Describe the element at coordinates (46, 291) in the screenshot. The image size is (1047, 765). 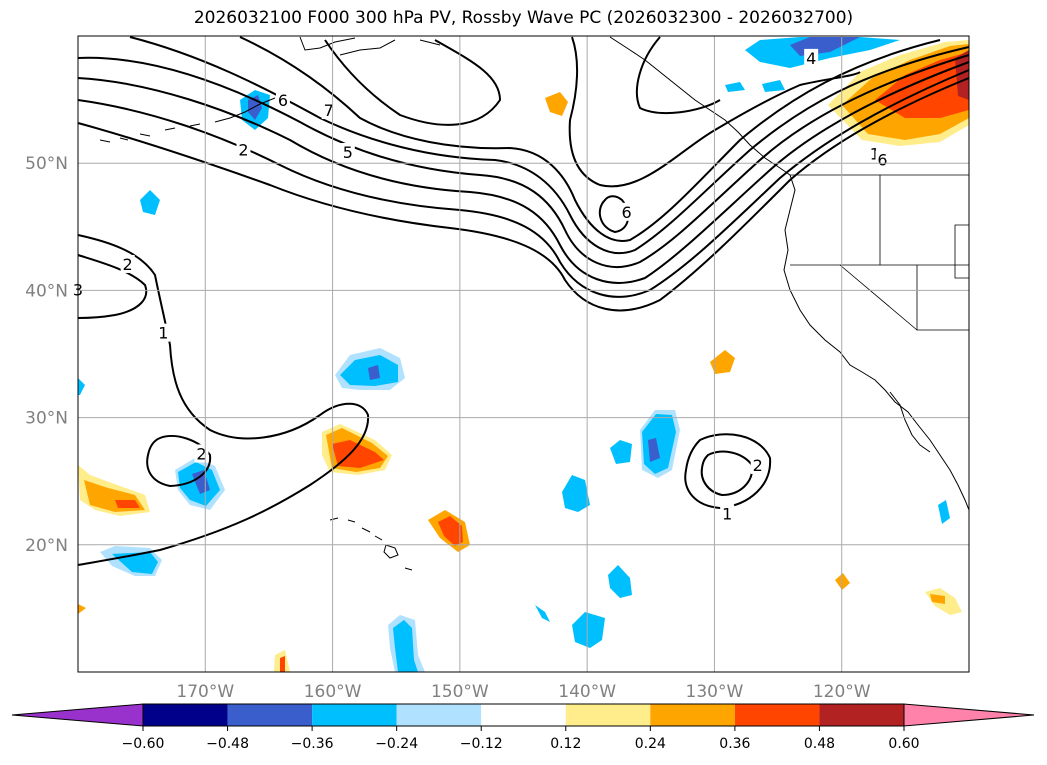
I see `lat-tick-label: 40°N` at that location.